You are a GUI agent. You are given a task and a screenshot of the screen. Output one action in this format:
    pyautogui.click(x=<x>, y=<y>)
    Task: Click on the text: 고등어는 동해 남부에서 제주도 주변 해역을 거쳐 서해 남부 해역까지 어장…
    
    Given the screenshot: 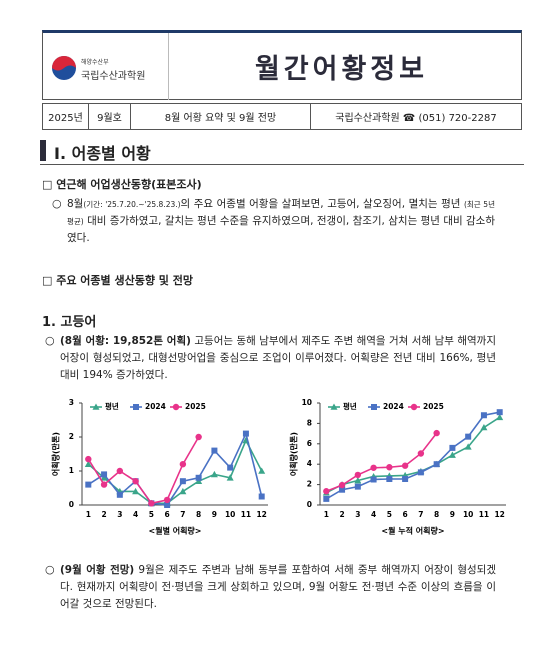 What is the action you would take?
    pyautogui.click(x=278, y=358)
    